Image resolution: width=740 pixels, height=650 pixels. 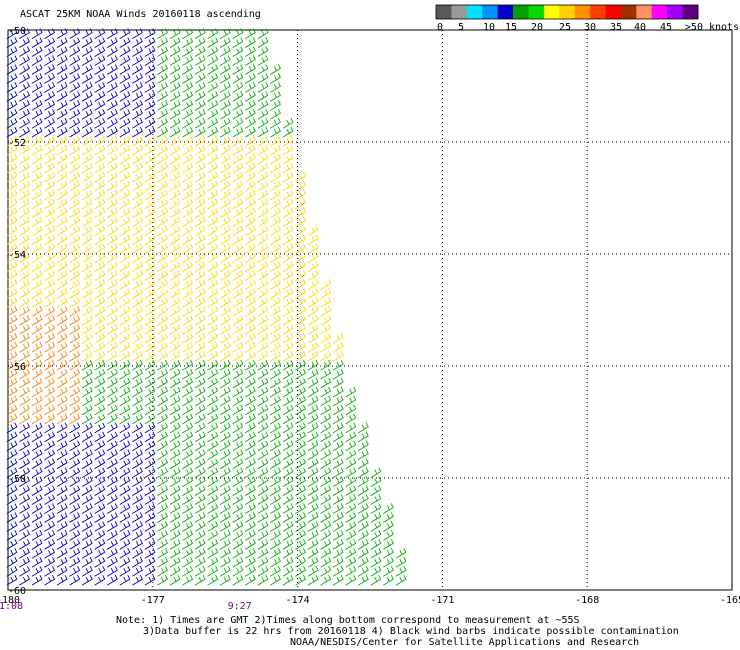 What do you see at coordinates (11, 606) in the screenshot?
I see `time-label: 11:08` at bounding box center [11, 606].